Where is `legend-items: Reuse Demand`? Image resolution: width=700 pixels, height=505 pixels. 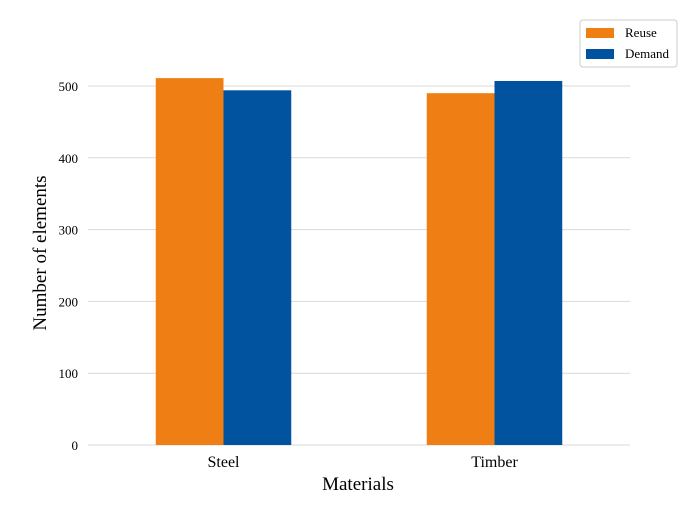 legend-items: Reuse Demand is located at coordinates (628, 43).